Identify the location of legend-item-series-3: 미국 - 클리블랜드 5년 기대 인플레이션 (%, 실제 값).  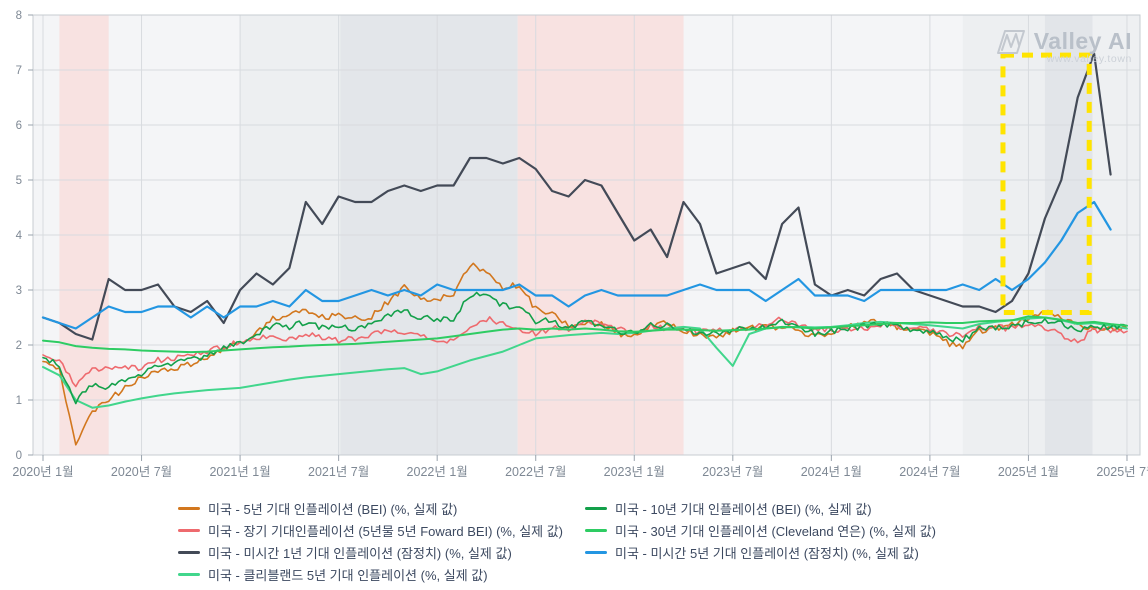
(370, 574).